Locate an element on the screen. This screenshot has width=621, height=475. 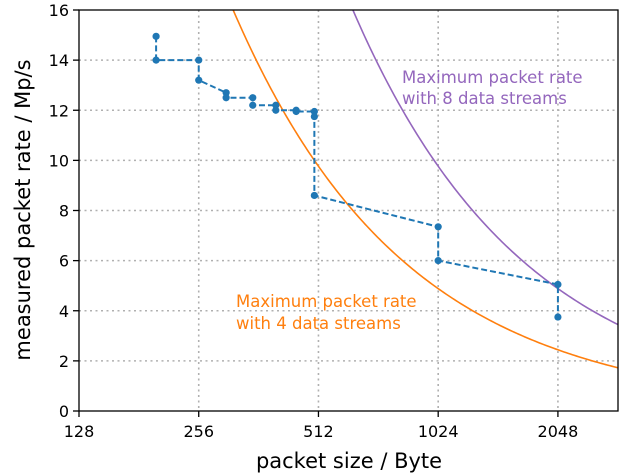
y-axis-title: measured packet rate / Mp/s is located at coordinates (23, 209).